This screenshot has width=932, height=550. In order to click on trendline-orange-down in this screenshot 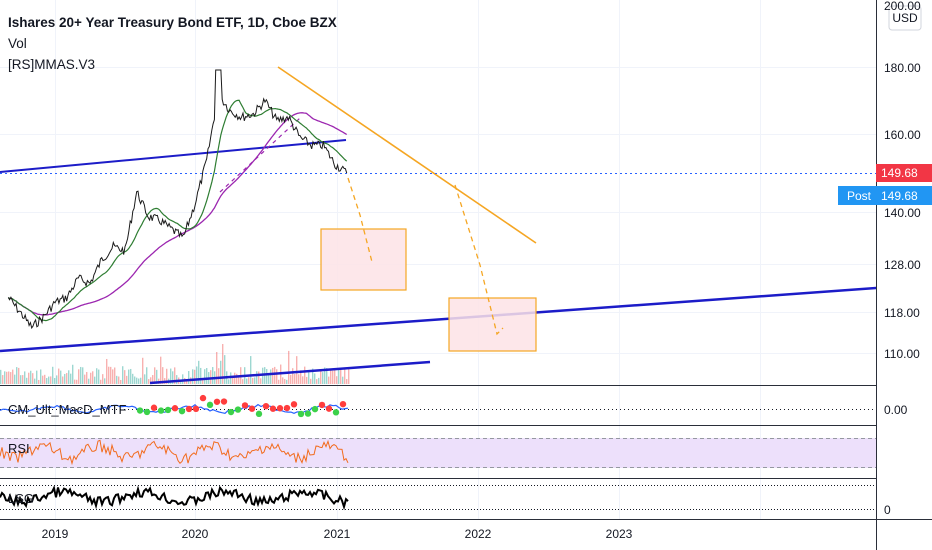, I will do `click(407, 155)`.